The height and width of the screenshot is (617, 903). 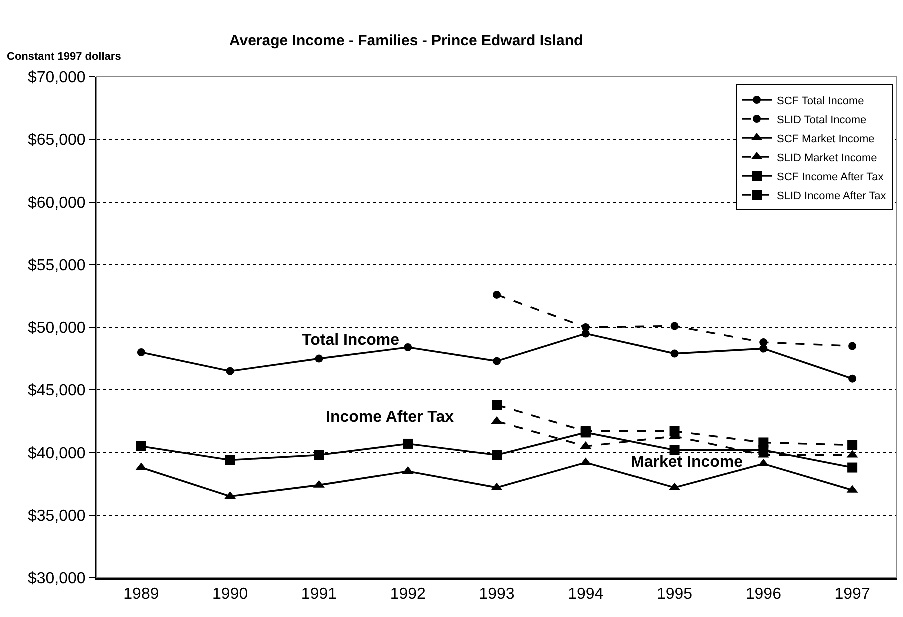 I want to click on y-tick-label: $60,000, so click(x=57, y=203).